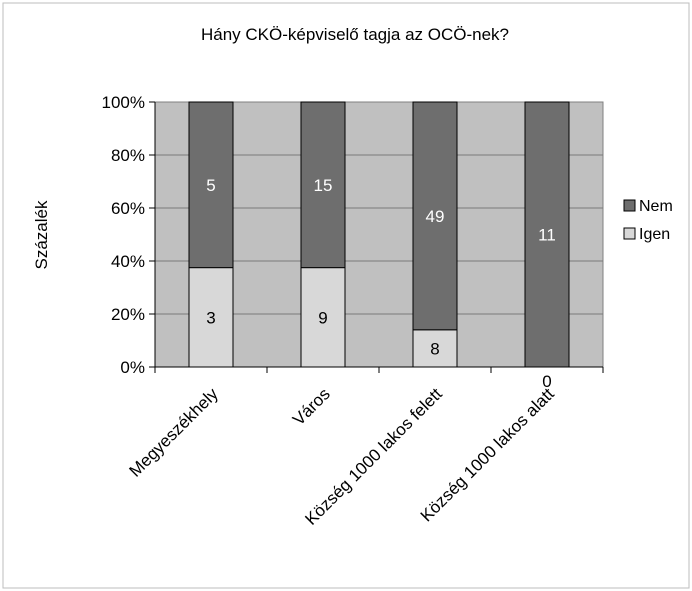 This screenshot has height=591, width=692. I want to click on y-tick-label: 0%, so click(132, 367).